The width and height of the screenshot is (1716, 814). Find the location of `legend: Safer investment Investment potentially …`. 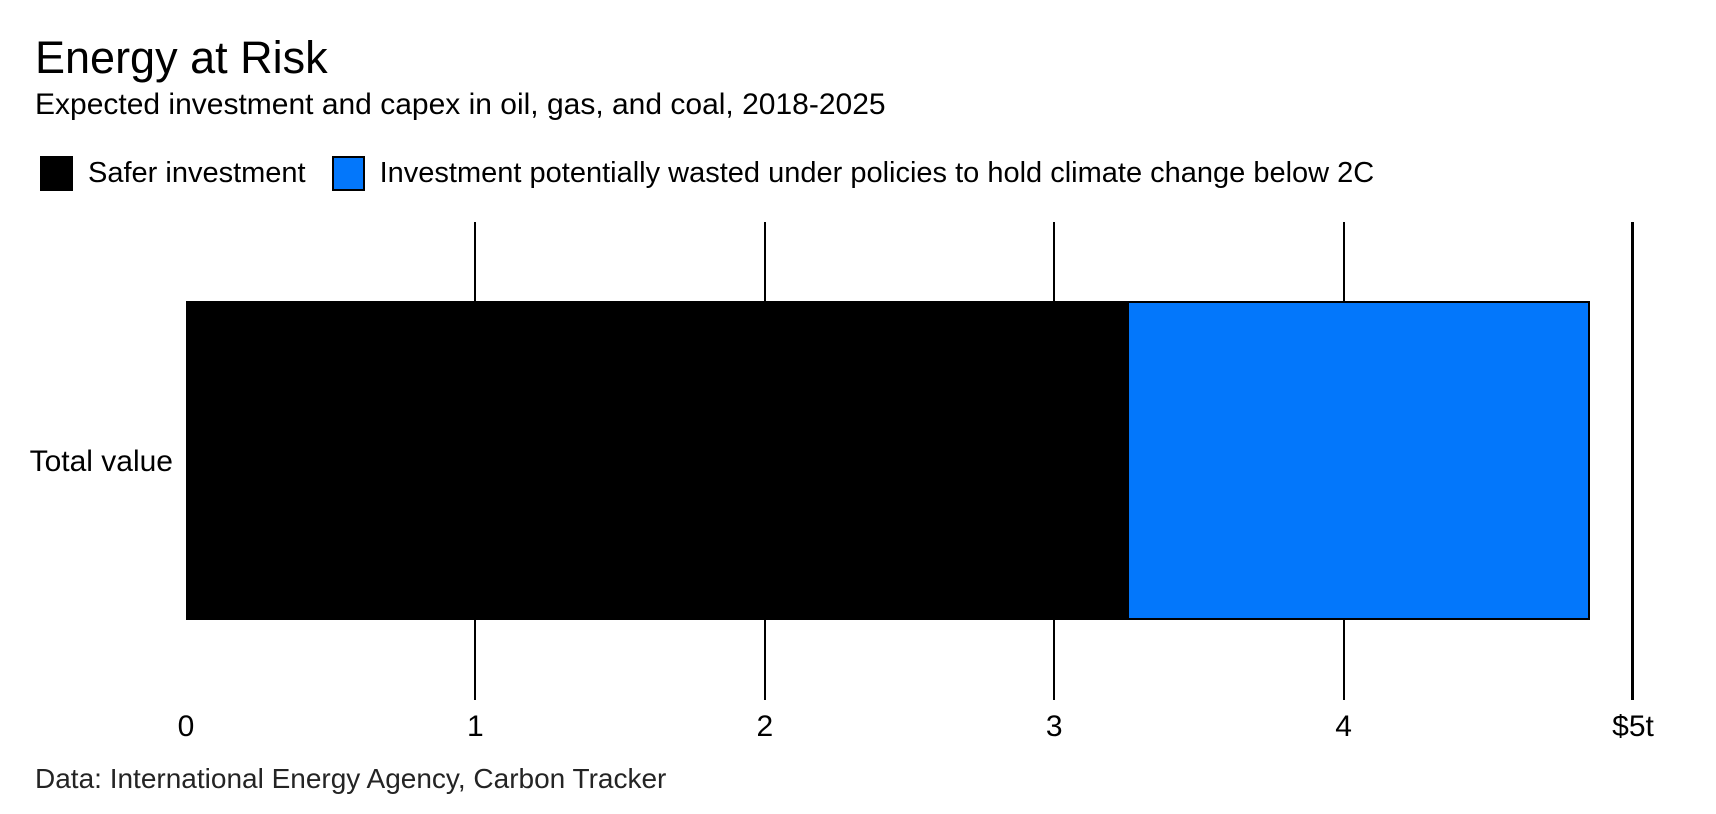

legend: Safer investment Investment potentially … is located at coordinates (707, 173).